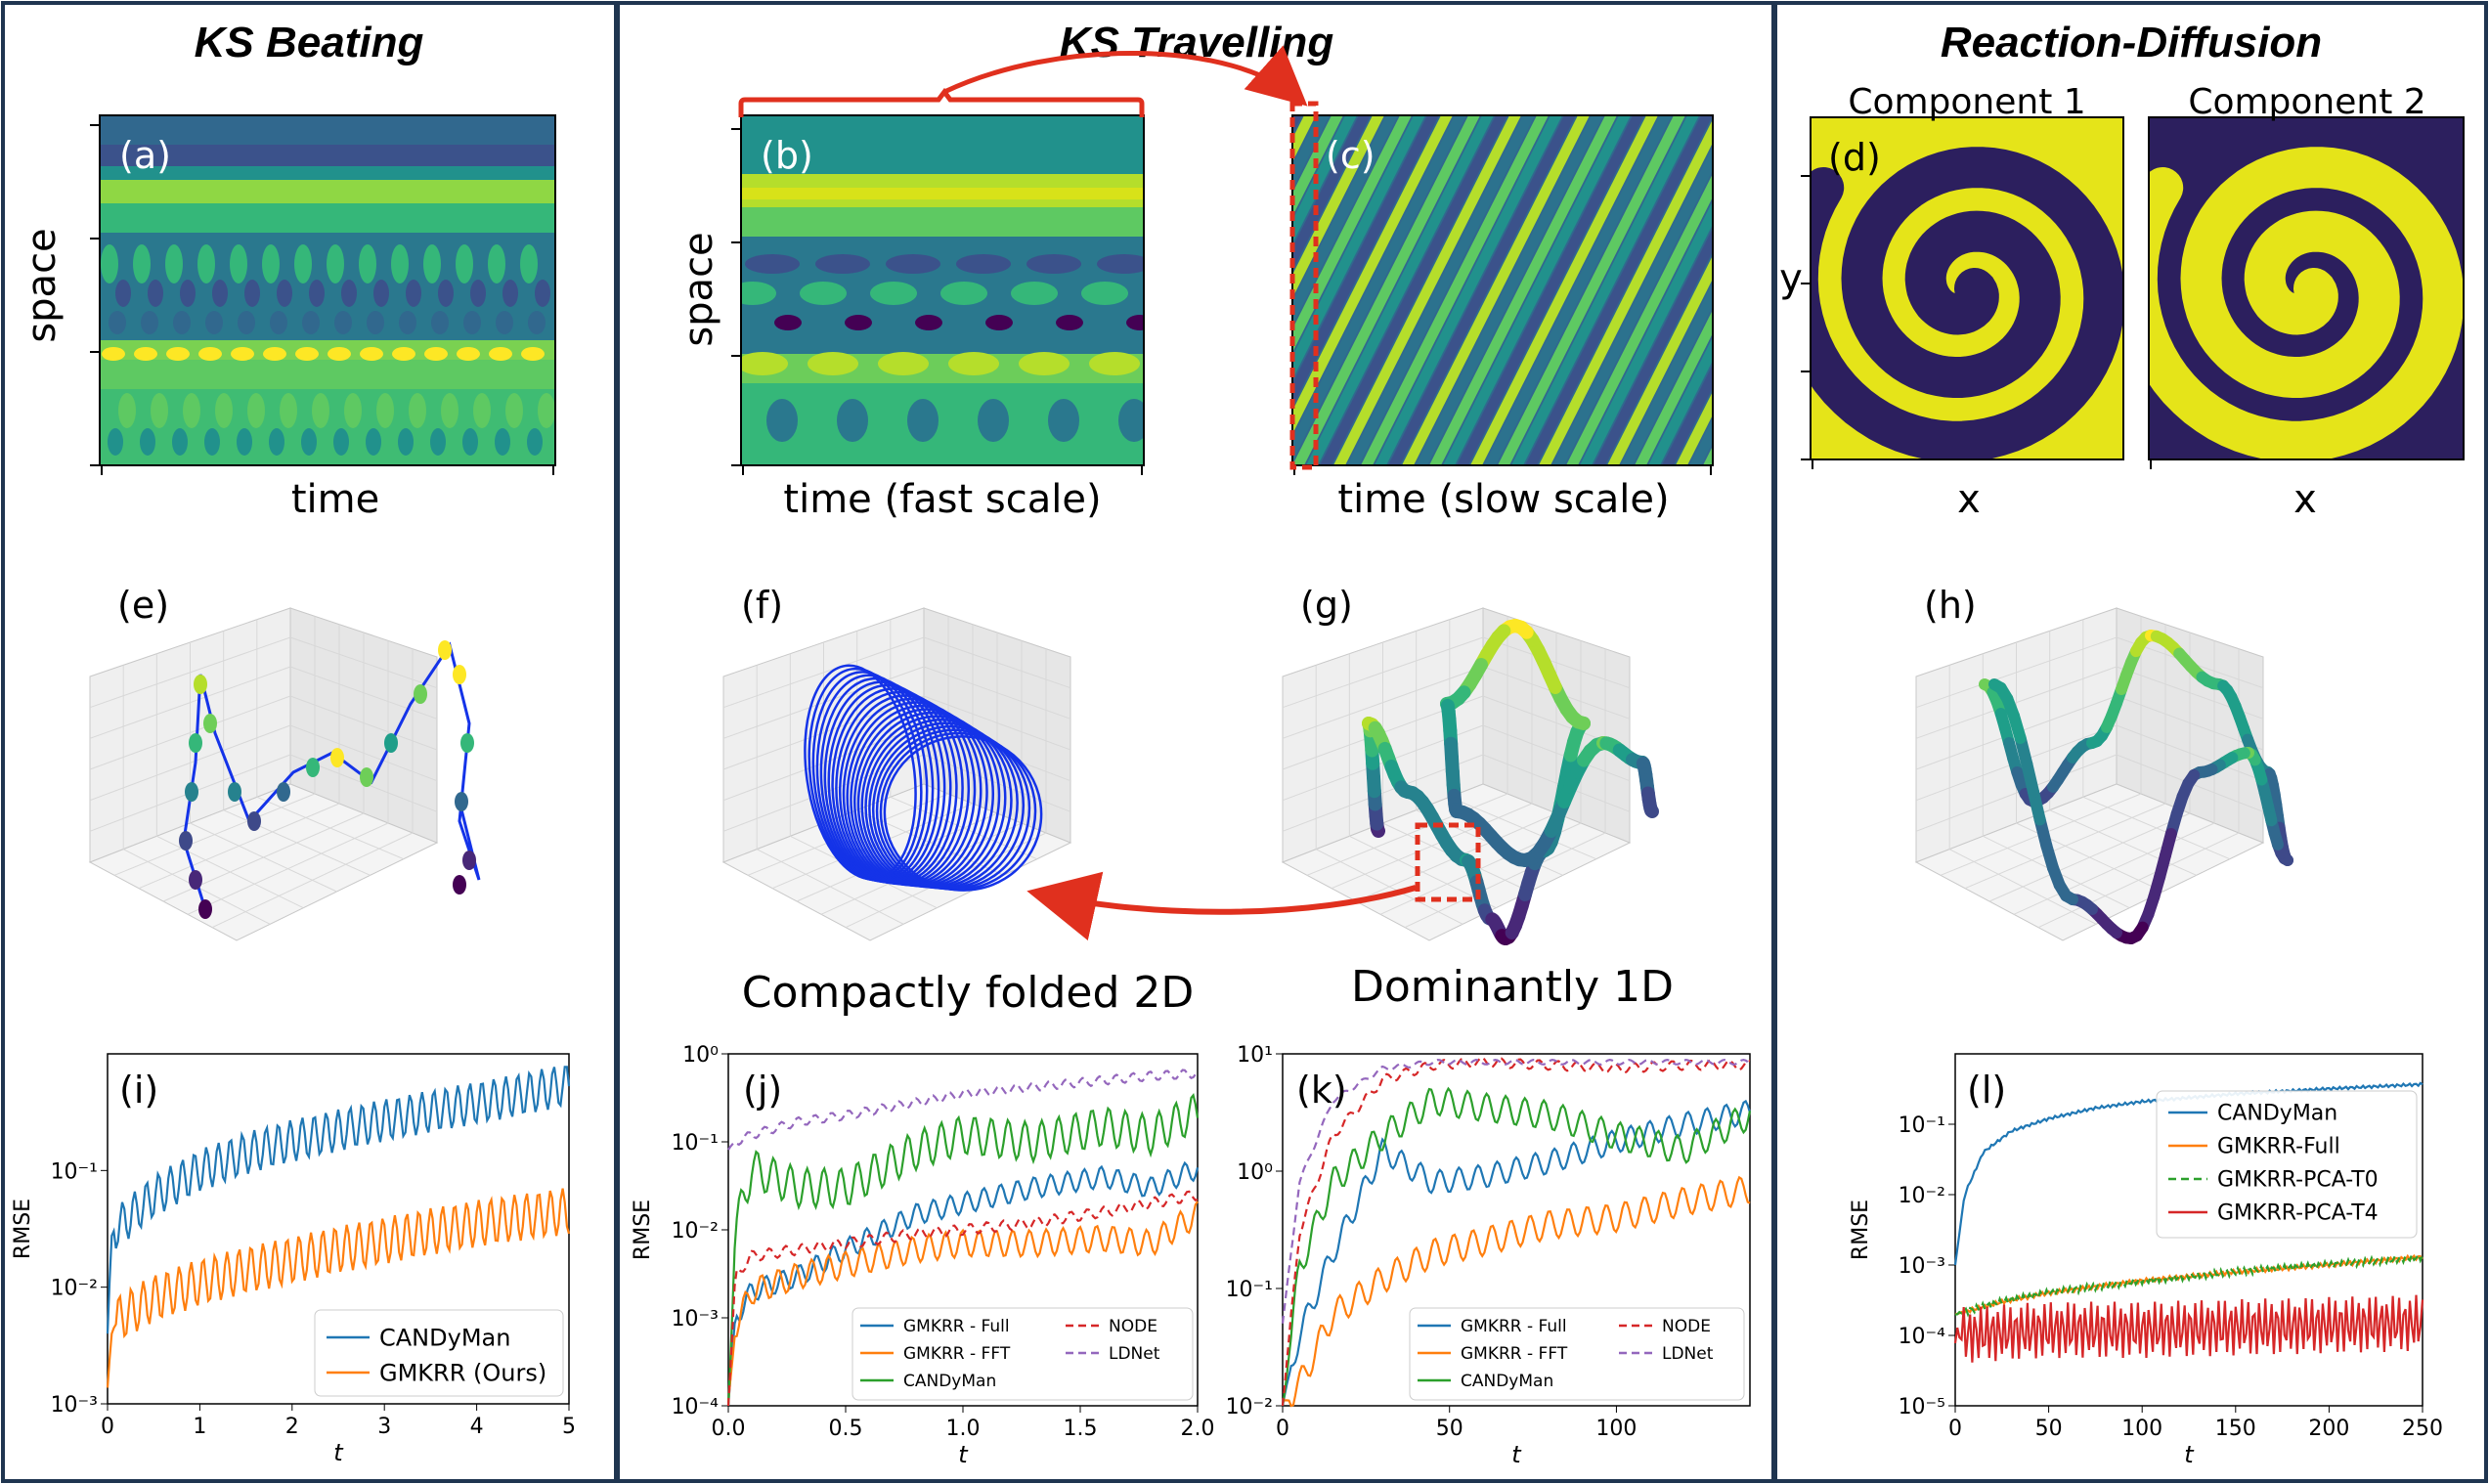 This screenshot has width=2489, height=1484. Describe the element at coordinates (2306, 102) in the screenshot. I see `panel-d-title-2: Component 2` at that location.